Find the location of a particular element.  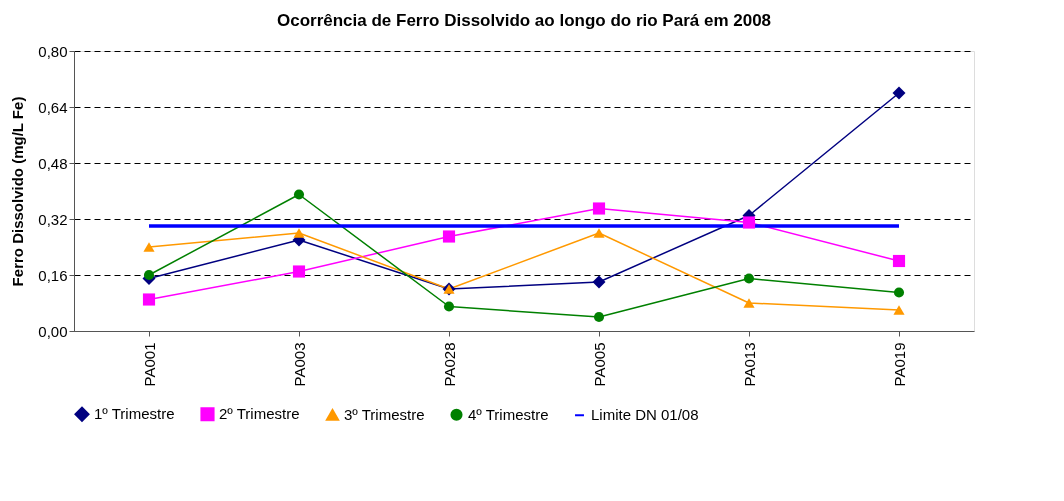

x-tick-label: PA003 is located at coordinates (299, 364).